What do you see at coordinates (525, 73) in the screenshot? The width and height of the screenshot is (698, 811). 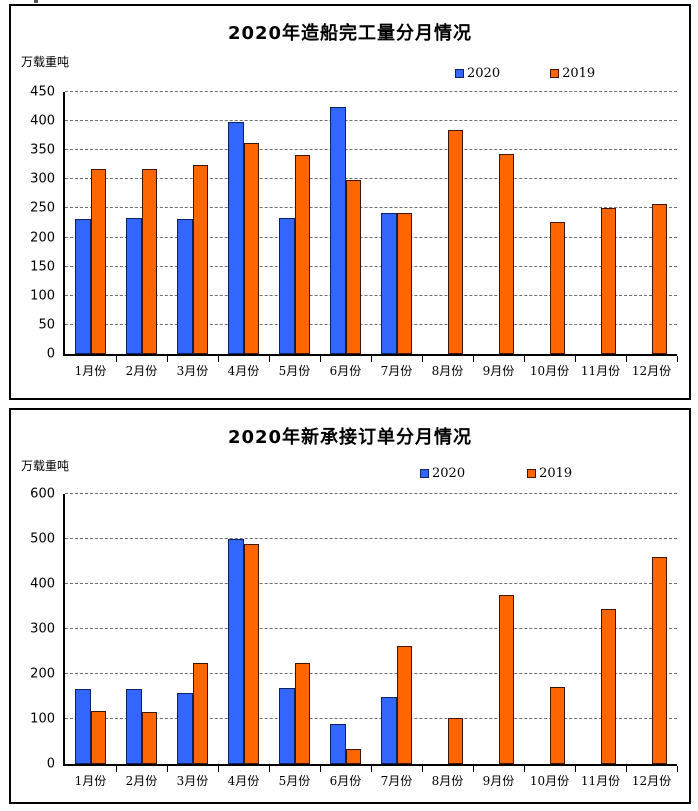 I see `legend: 2020 2019` at bounding box center [525, 73].